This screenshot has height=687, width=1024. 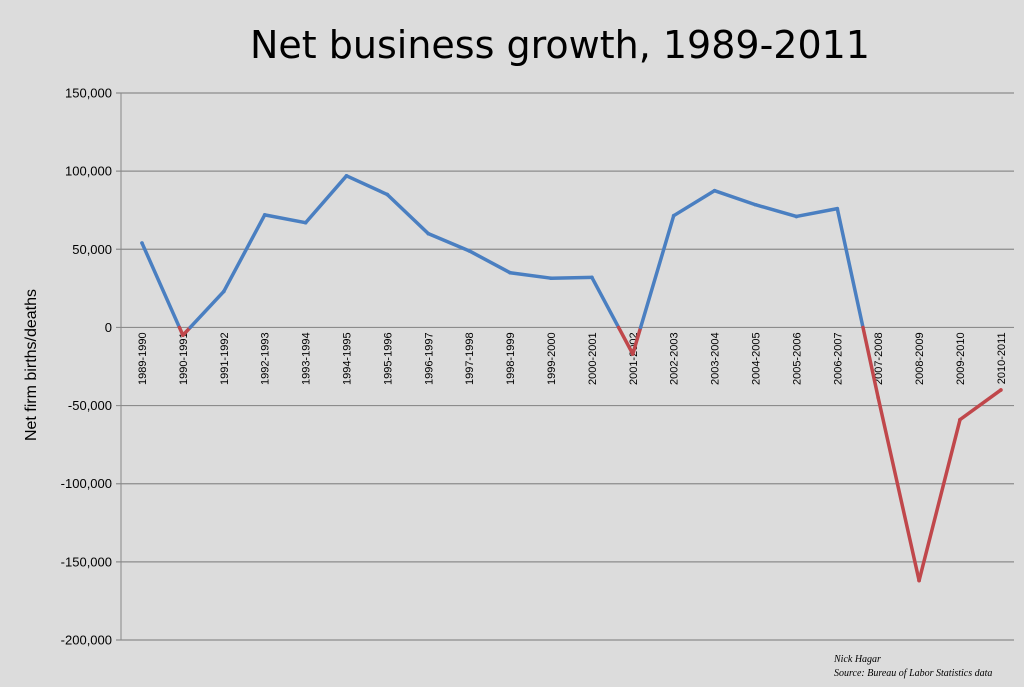 I want to click on x-tick-label: 2009-2010, so click(x=961, y=358).